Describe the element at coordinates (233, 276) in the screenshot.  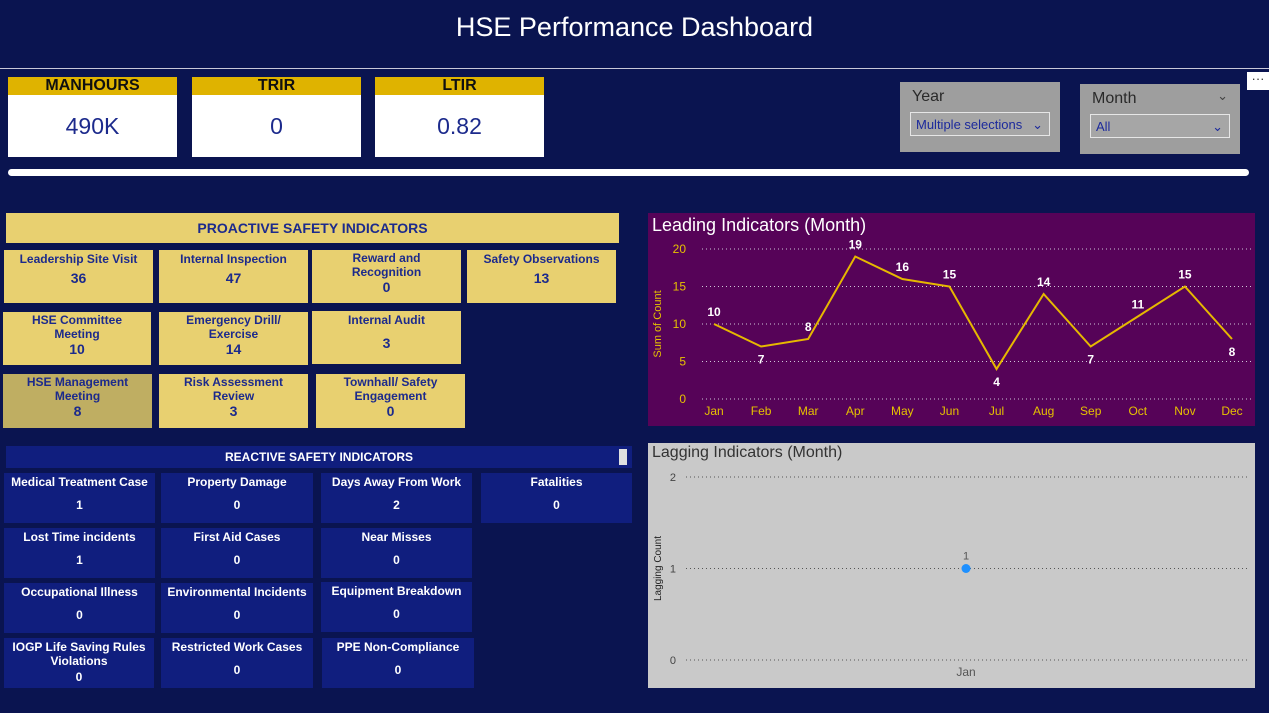
I see `proactive-card: Internal Inspection 47` at that location.